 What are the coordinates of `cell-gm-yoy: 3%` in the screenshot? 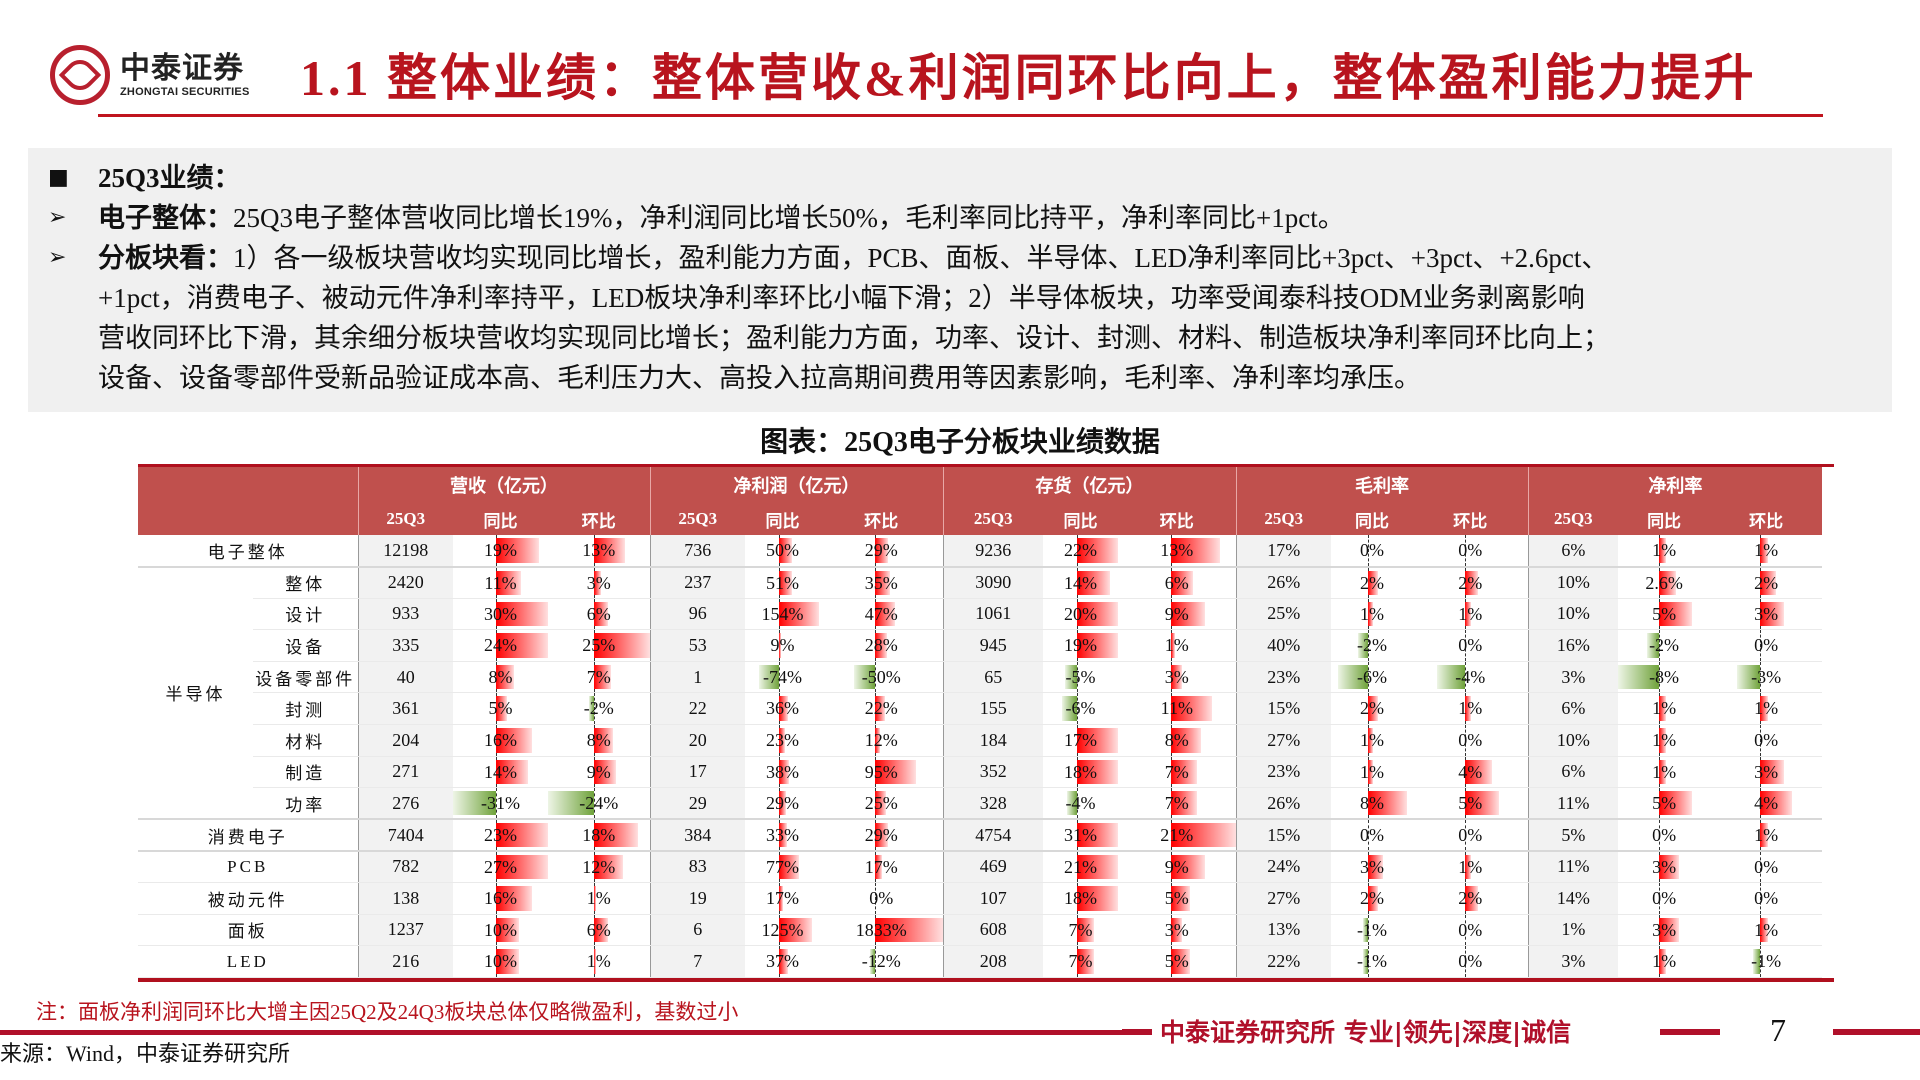 It's located at (1372, 867).